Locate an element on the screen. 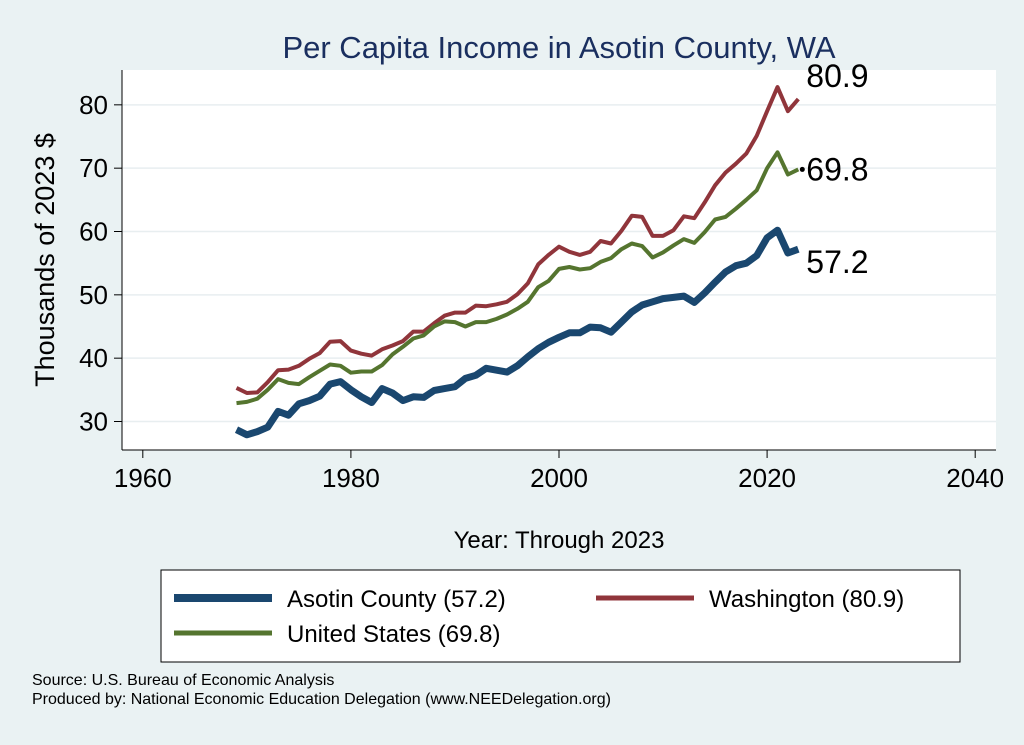  end-label-united-states: 69.8 is located at coordinates (837, 169).